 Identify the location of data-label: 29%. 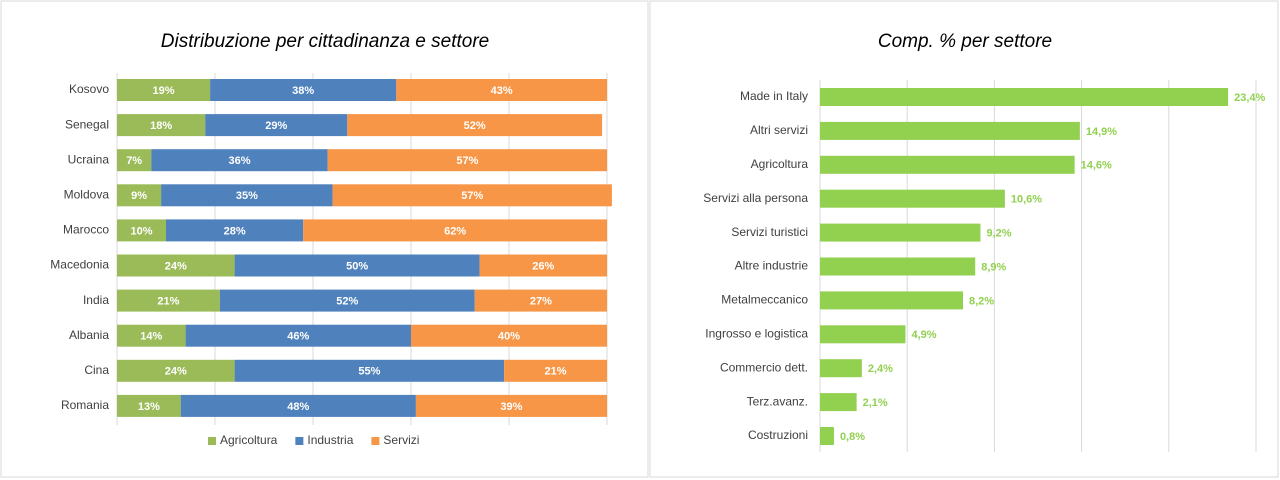
(276, 126).